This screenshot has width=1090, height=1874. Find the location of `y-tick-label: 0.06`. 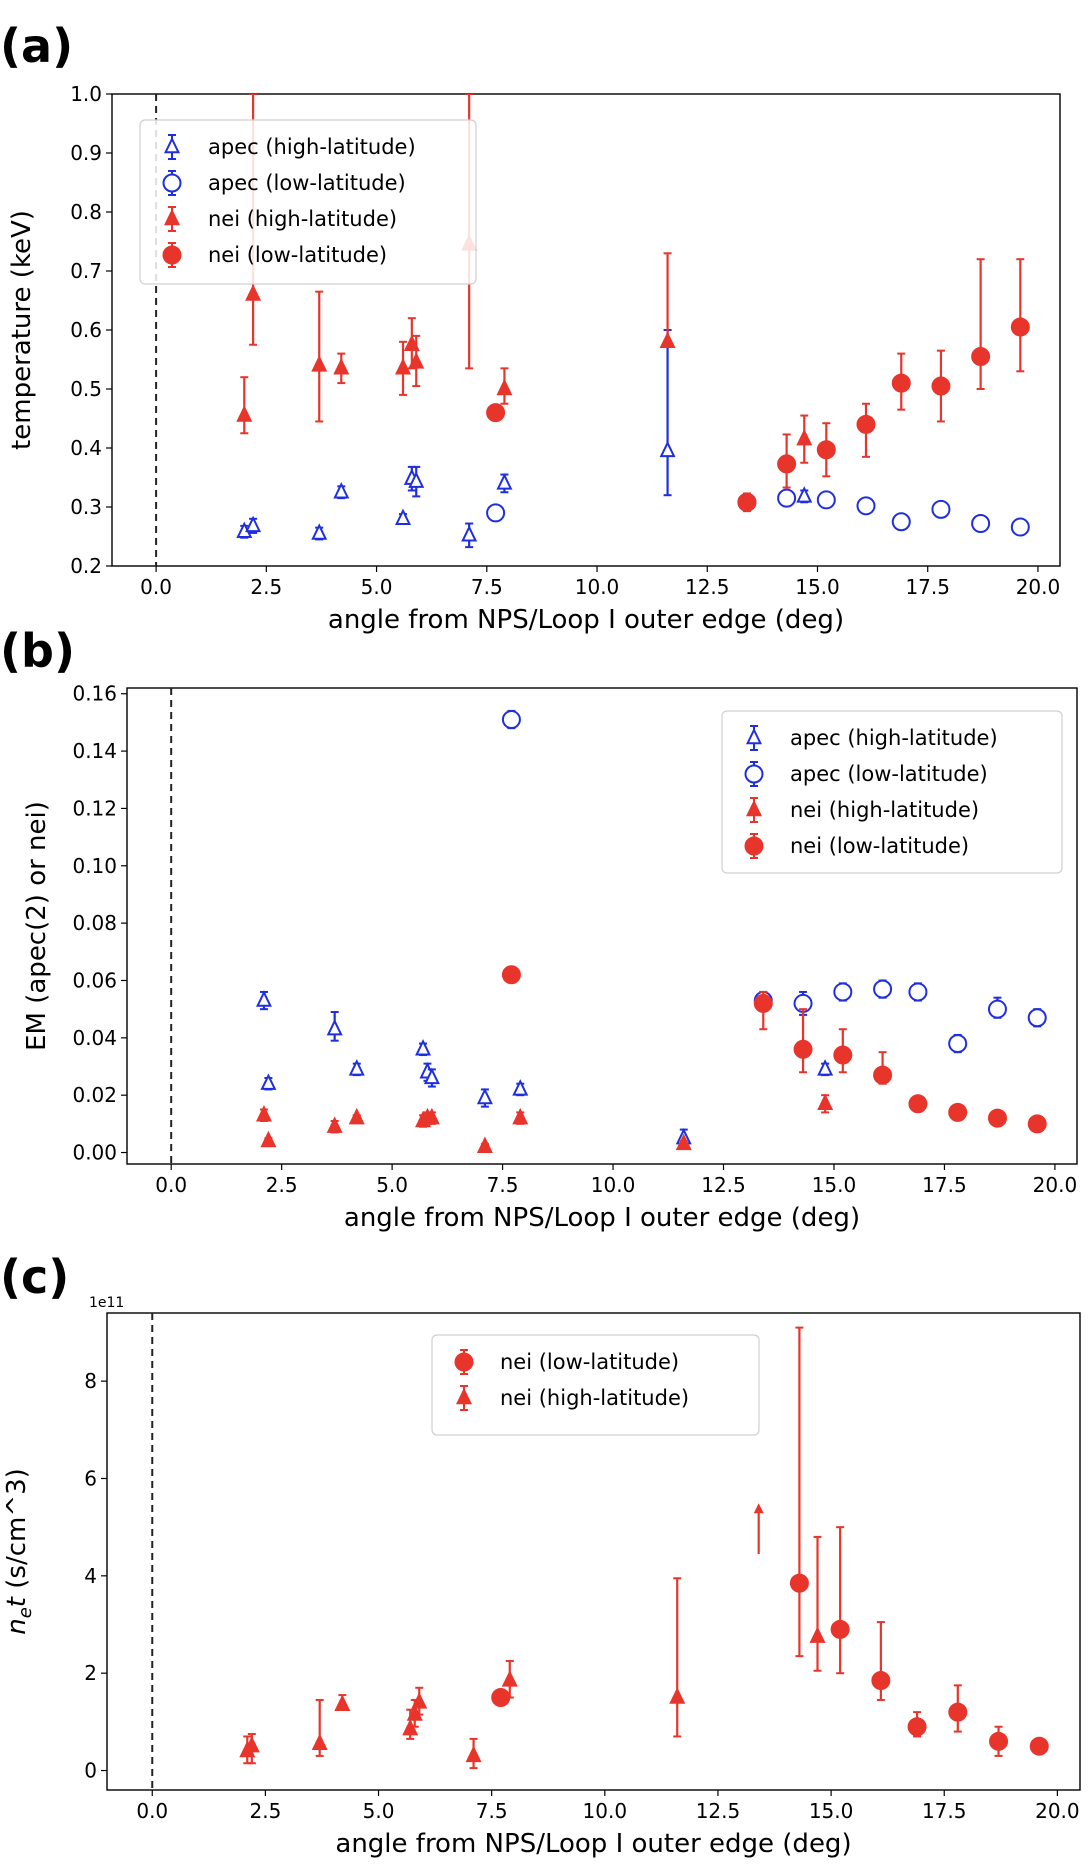

y-tick-label: 0.06 is located at coordinates (94, 980).